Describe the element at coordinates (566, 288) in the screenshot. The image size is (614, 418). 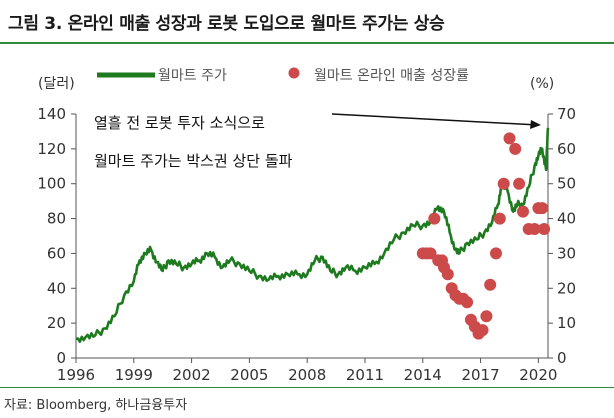
I see `right-axis-tick-label: 20` at that location.